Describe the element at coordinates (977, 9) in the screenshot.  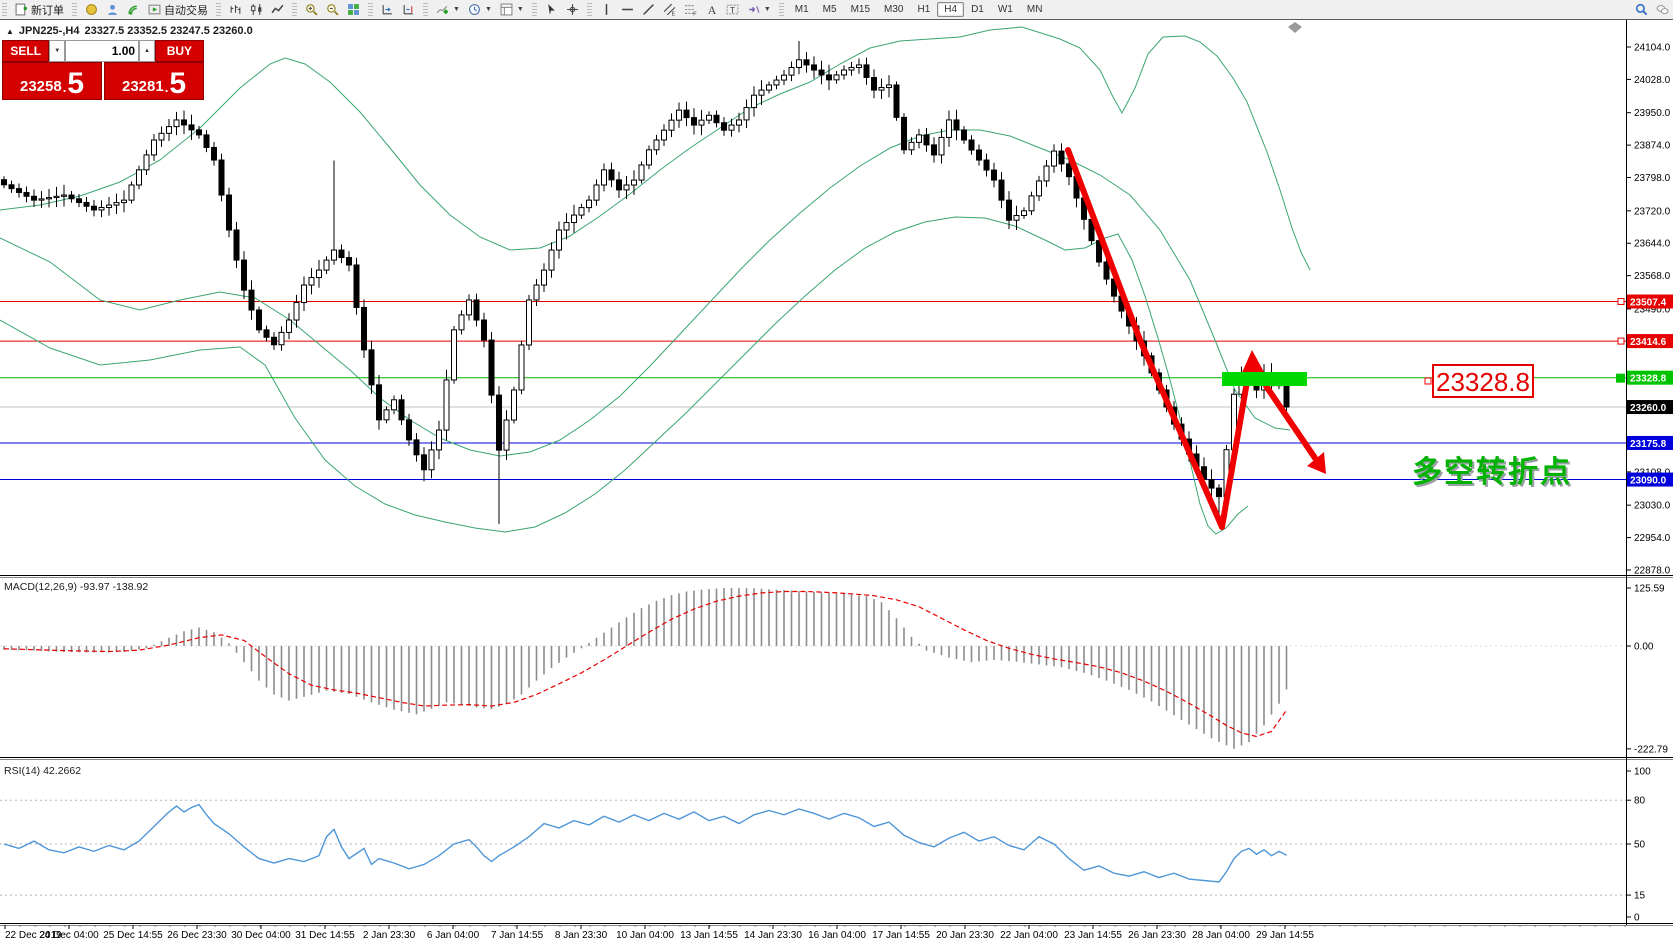
I see `timeframe-d1-button: D1` at that location.